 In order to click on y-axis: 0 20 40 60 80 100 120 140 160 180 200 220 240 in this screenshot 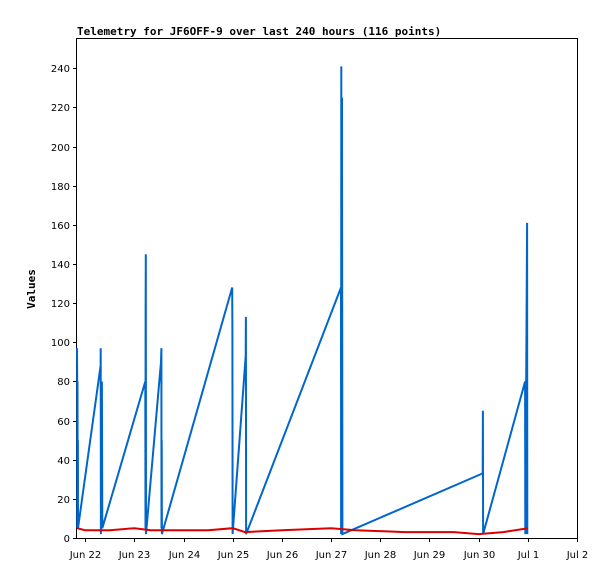, I will do `click(64, 304)`.